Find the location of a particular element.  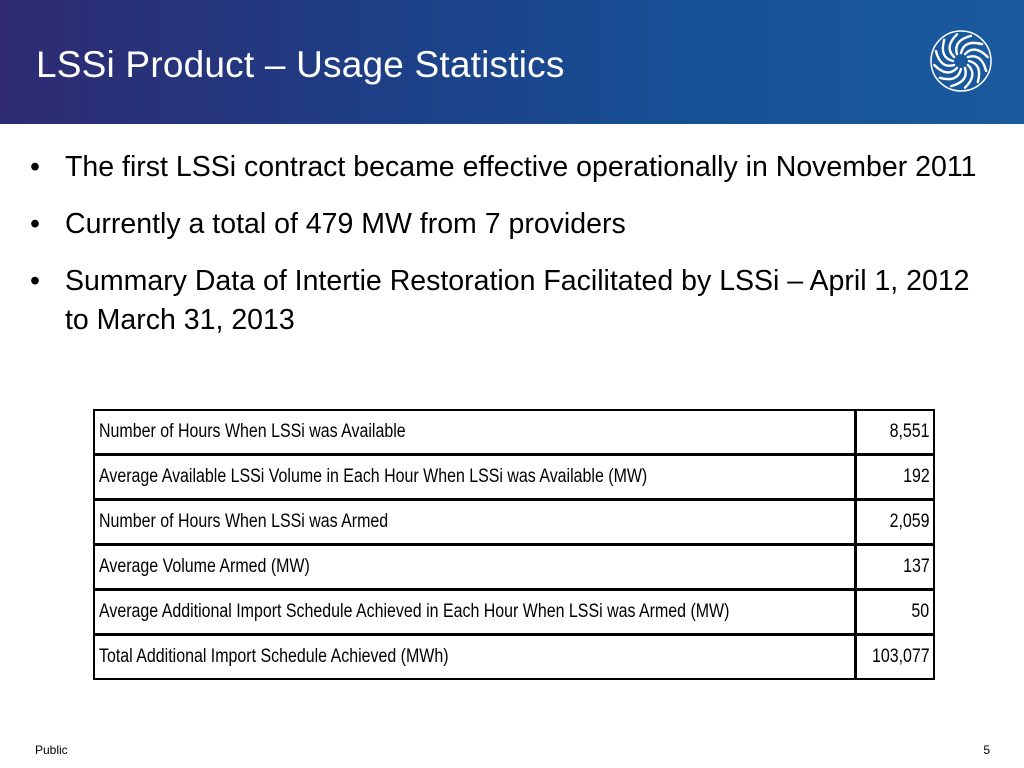

row-value: 50 is located at coordinates (895, 613).